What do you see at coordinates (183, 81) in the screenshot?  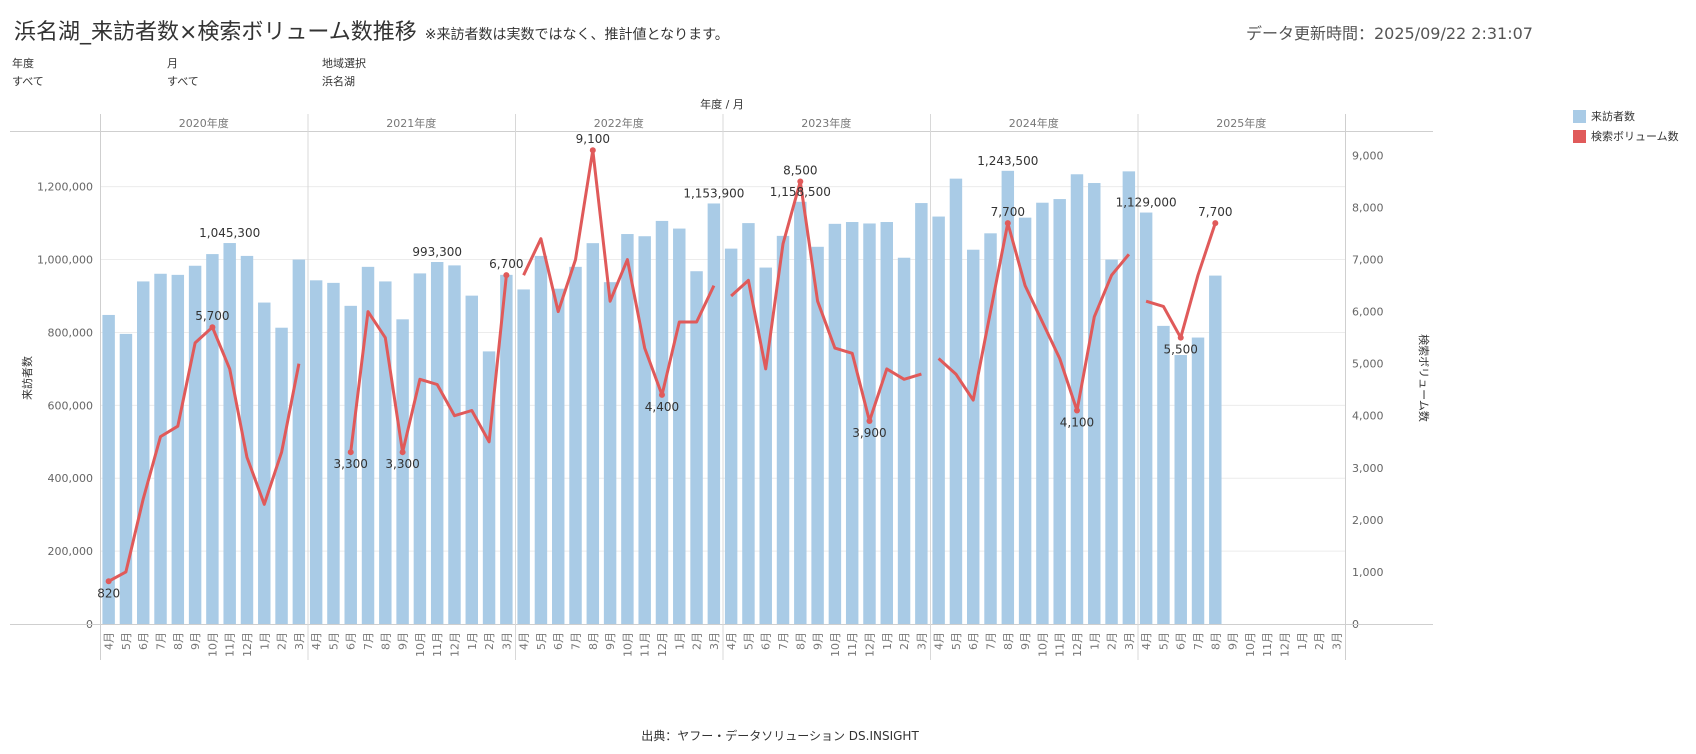 I see `filter-month-value: すべて` at bounding box center [183, 81].